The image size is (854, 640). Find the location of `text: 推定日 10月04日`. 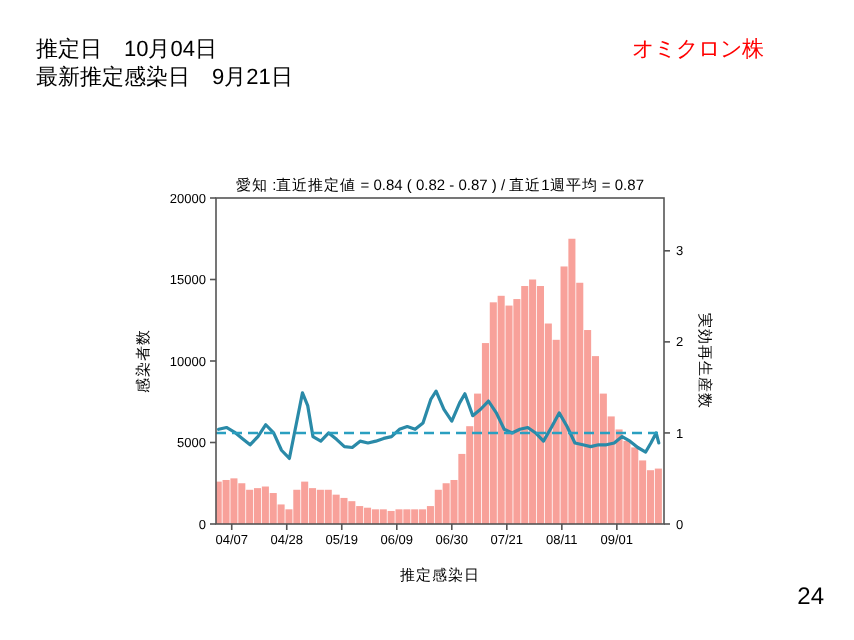

text: 推定日 10月04日 is located at coordinates (126, 49).